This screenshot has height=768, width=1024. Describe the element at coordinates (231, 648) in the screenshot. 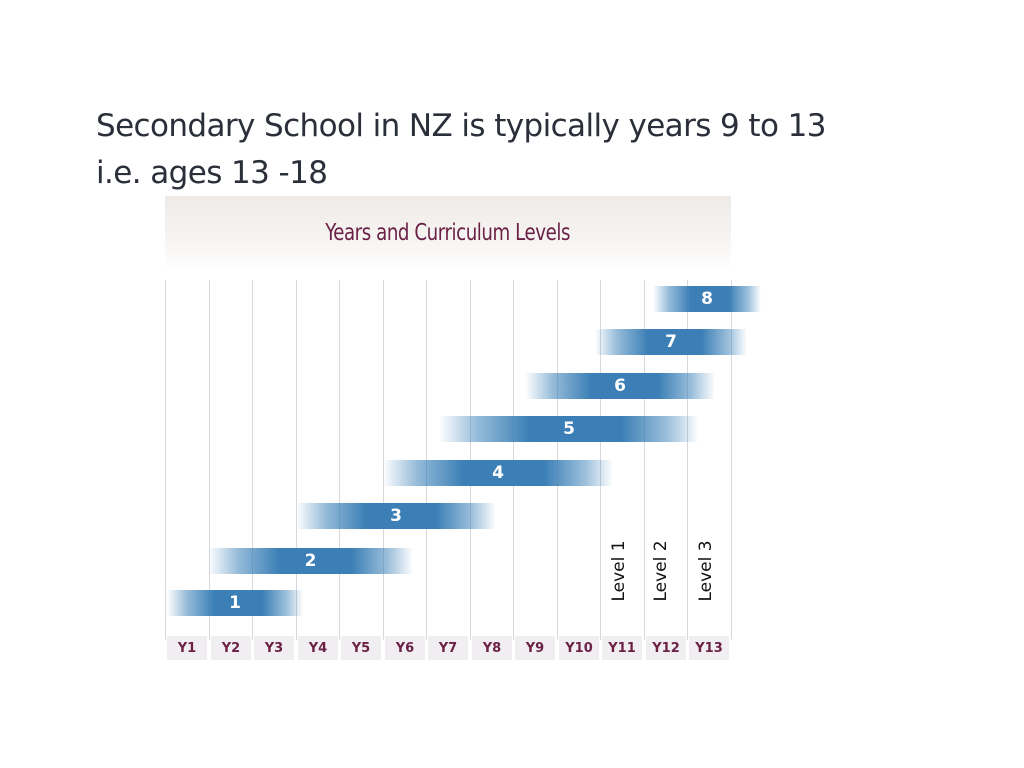

I see `year-label: Y2` at that location.